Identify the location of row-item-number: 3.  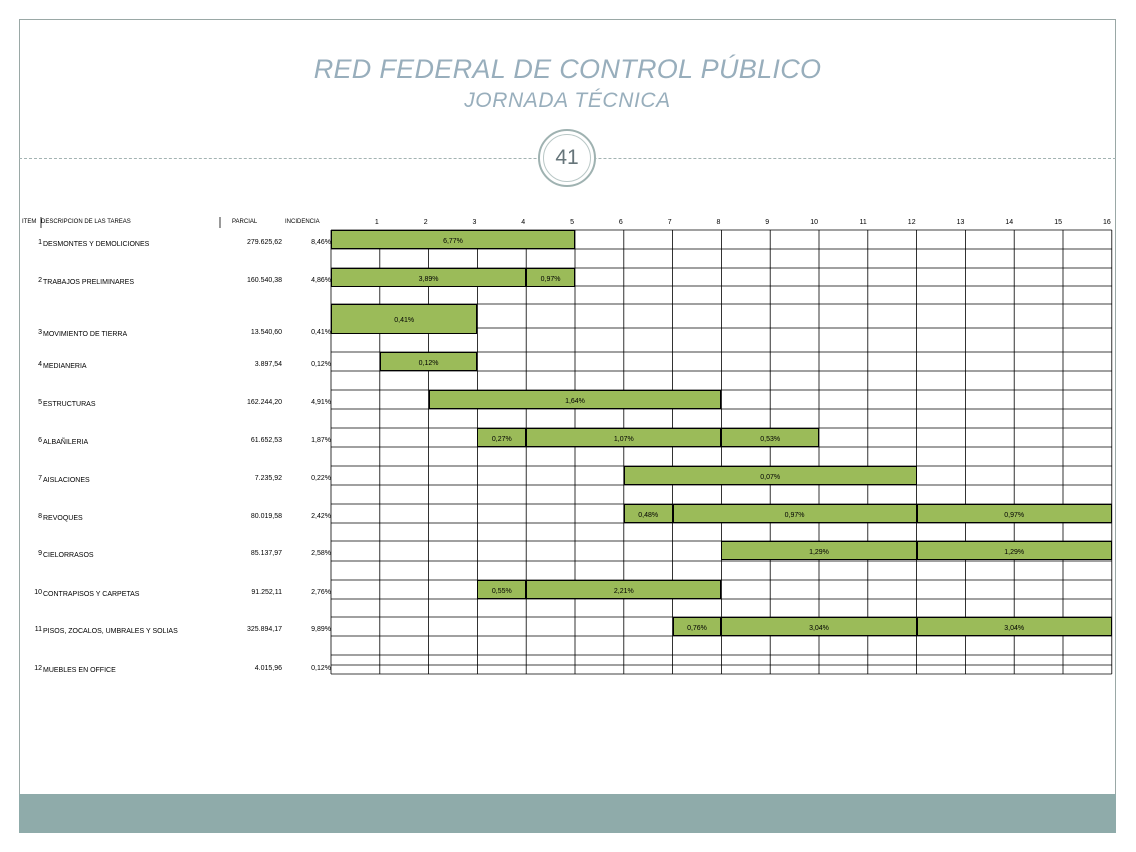
(40, 332).